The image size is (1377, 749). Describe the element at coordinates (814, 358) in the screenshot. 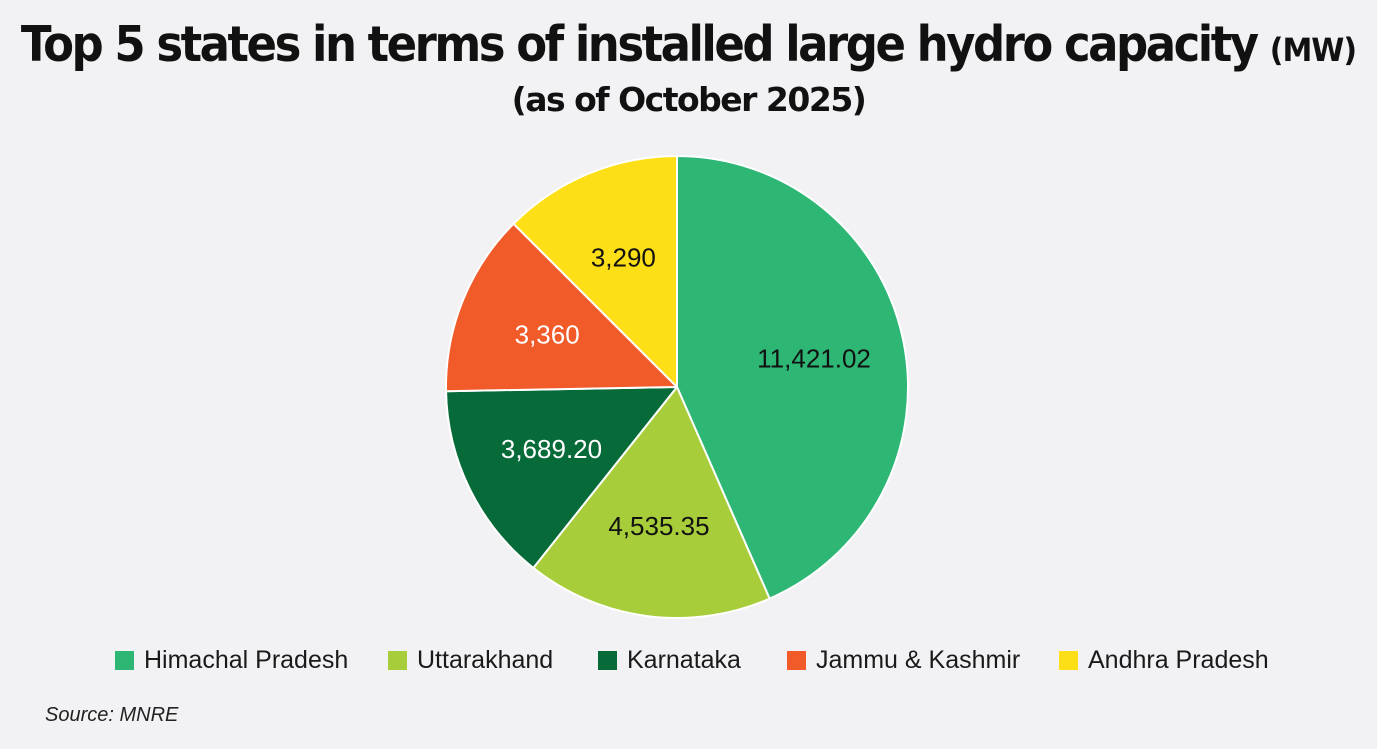

I see `slice-label-himachal-pradesh: 11,421.02` at that location.